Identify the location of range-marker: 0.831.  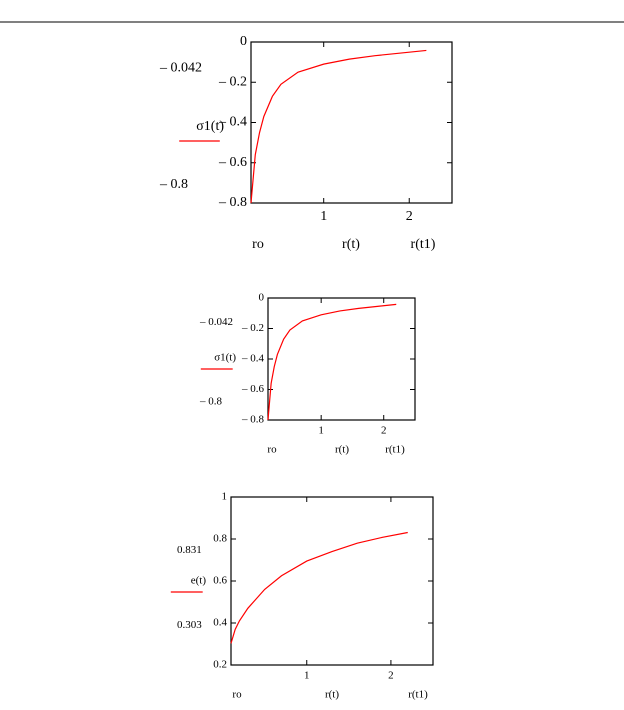
(189, 550).